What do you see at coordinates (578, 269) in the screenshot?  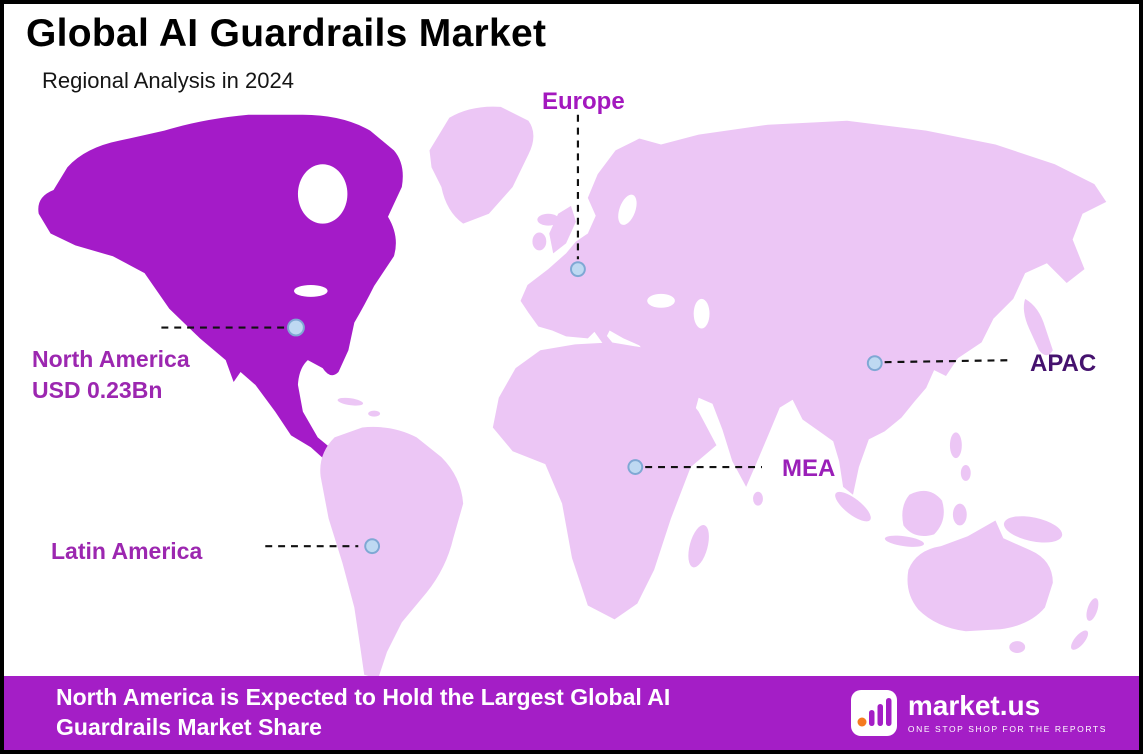 I see `marker-europe` at bounding box center [578, 269].